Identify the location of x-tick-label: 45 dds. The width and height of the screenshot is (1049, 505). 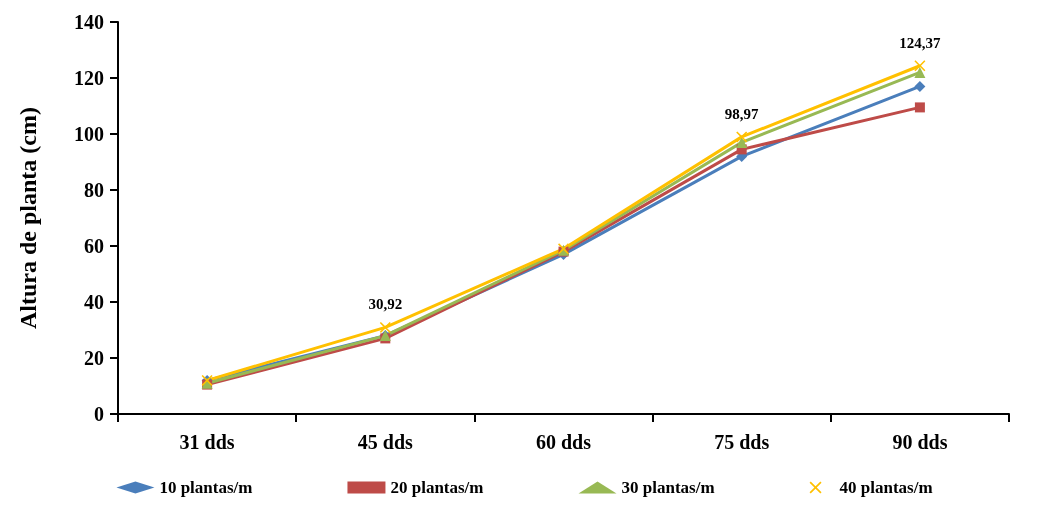
(385, 442).